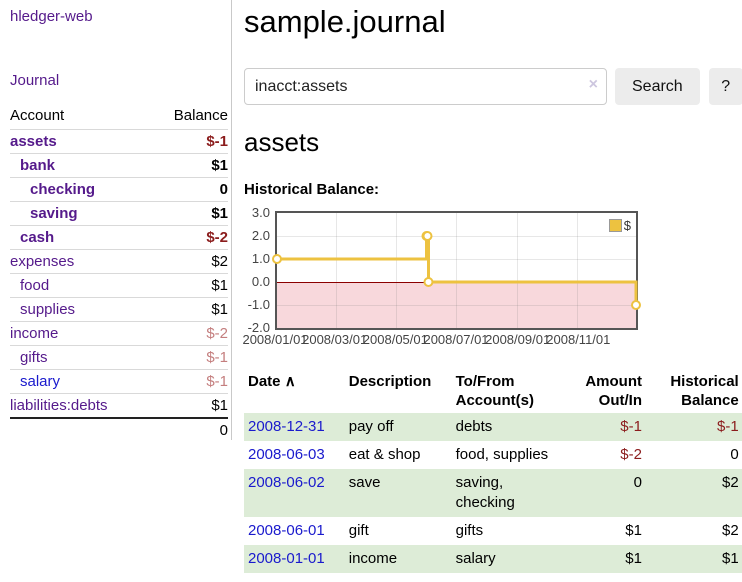  I want to click on account-link-cash: cash, so click(37, 237).